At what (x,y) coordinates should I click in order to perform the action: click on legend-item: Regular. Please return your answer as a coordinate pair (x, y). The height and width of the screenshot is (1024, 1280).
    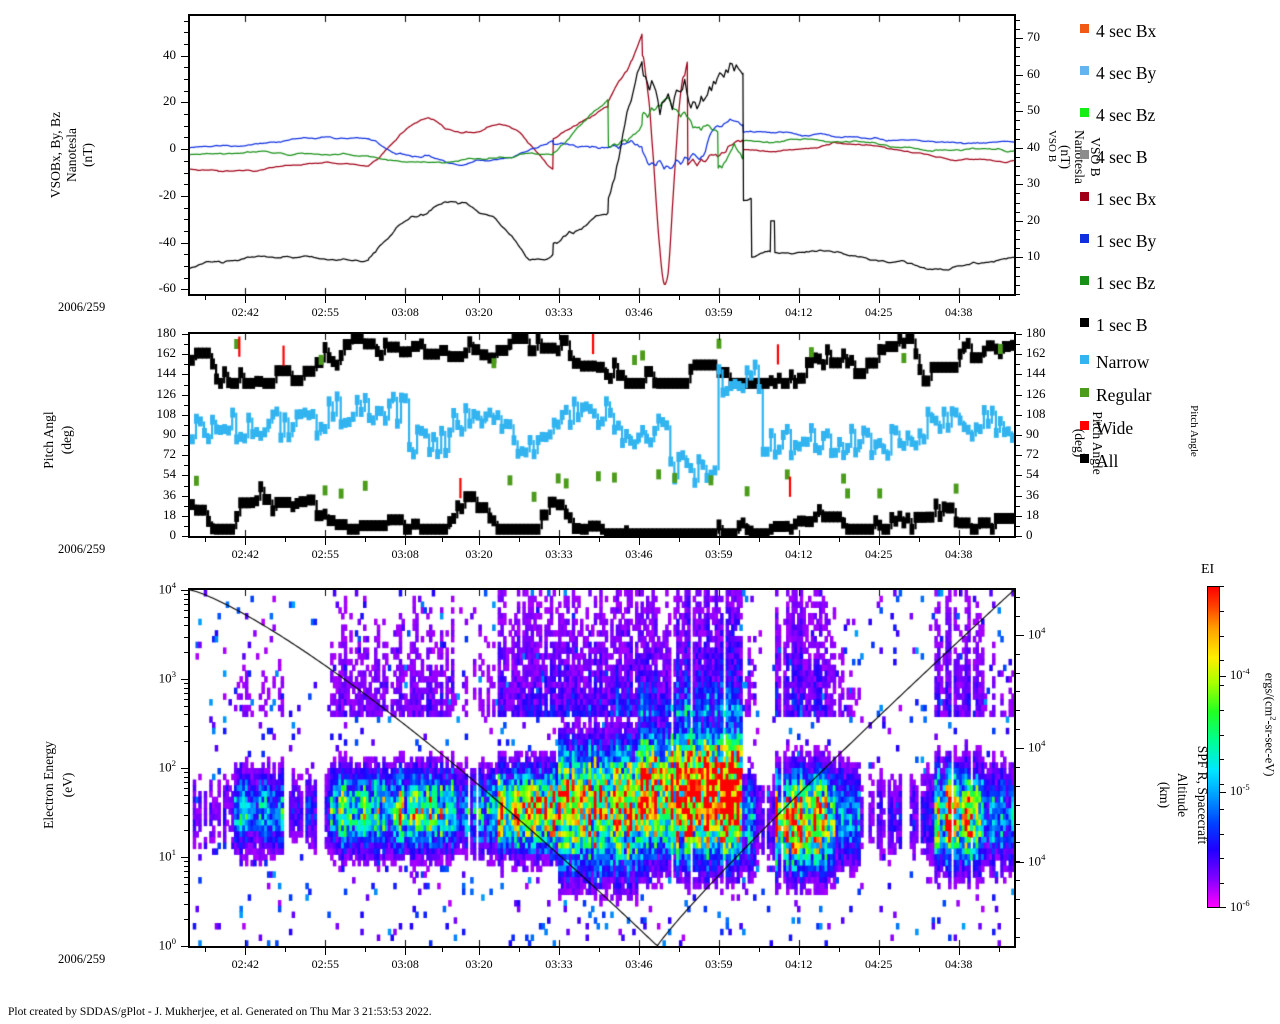
    Looking at the image, I should click on (1175, 395).